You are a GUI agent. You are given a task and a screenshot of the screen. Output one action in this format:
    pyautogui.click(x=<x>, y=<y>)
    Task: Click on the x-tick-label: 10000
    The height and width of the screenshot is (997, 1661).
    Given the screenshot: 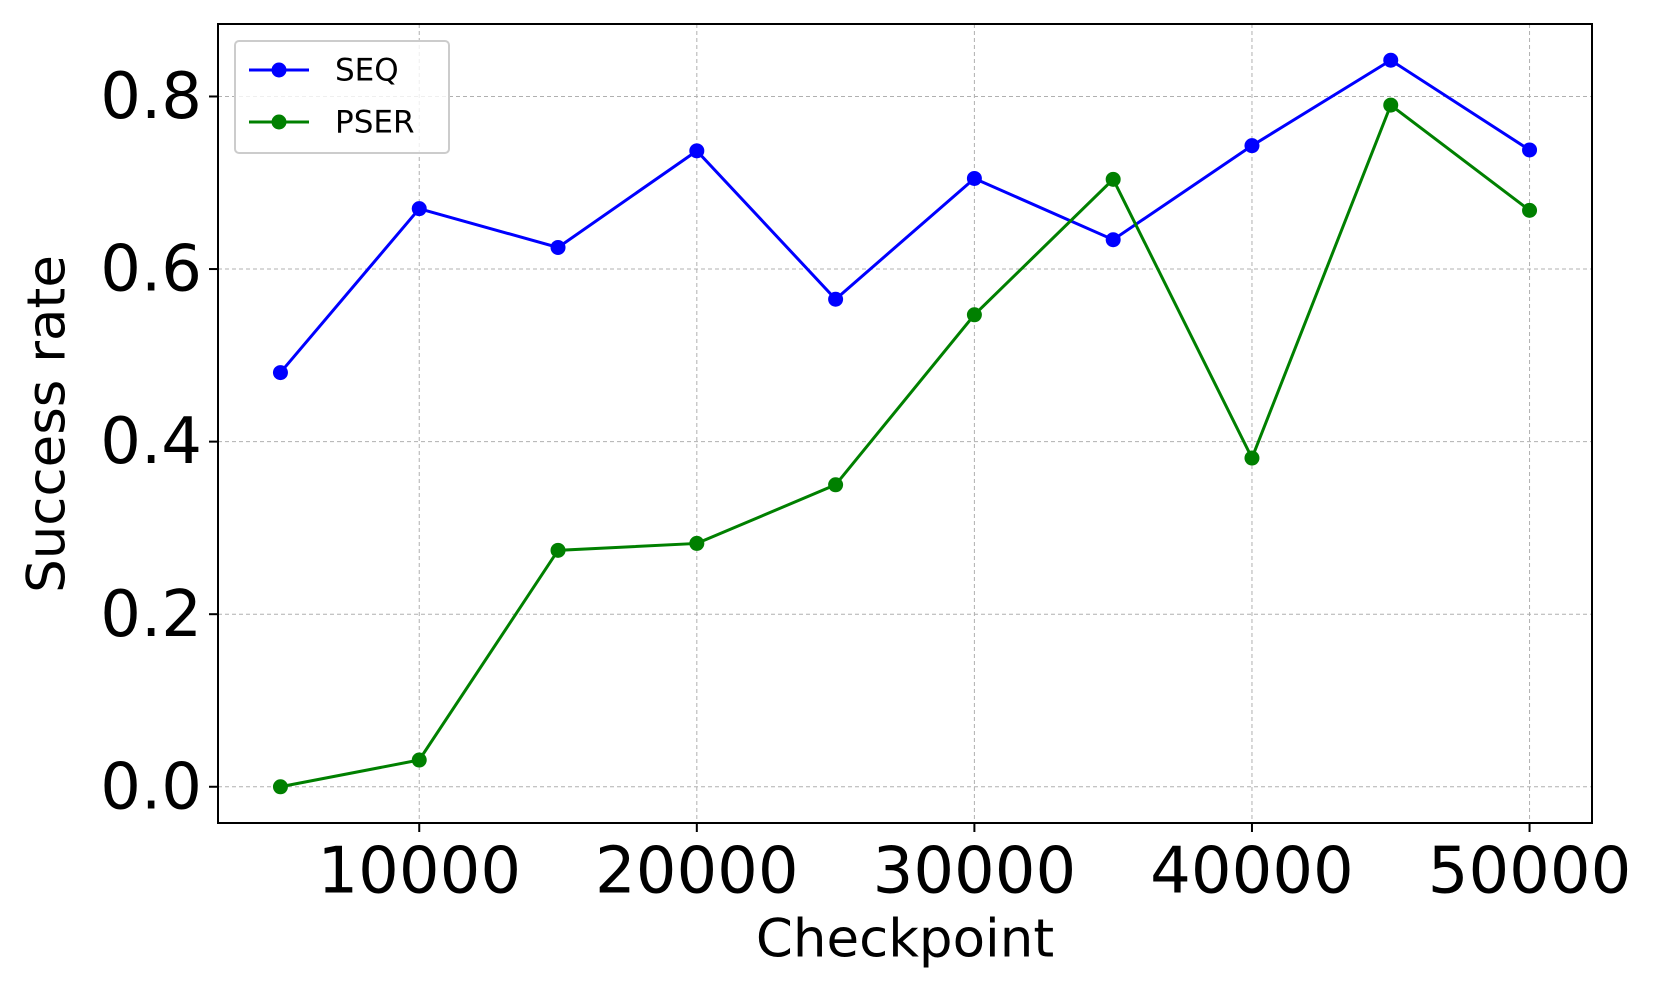 What is the action you would take?
    pyautogui.click(x=419, y=872)
    